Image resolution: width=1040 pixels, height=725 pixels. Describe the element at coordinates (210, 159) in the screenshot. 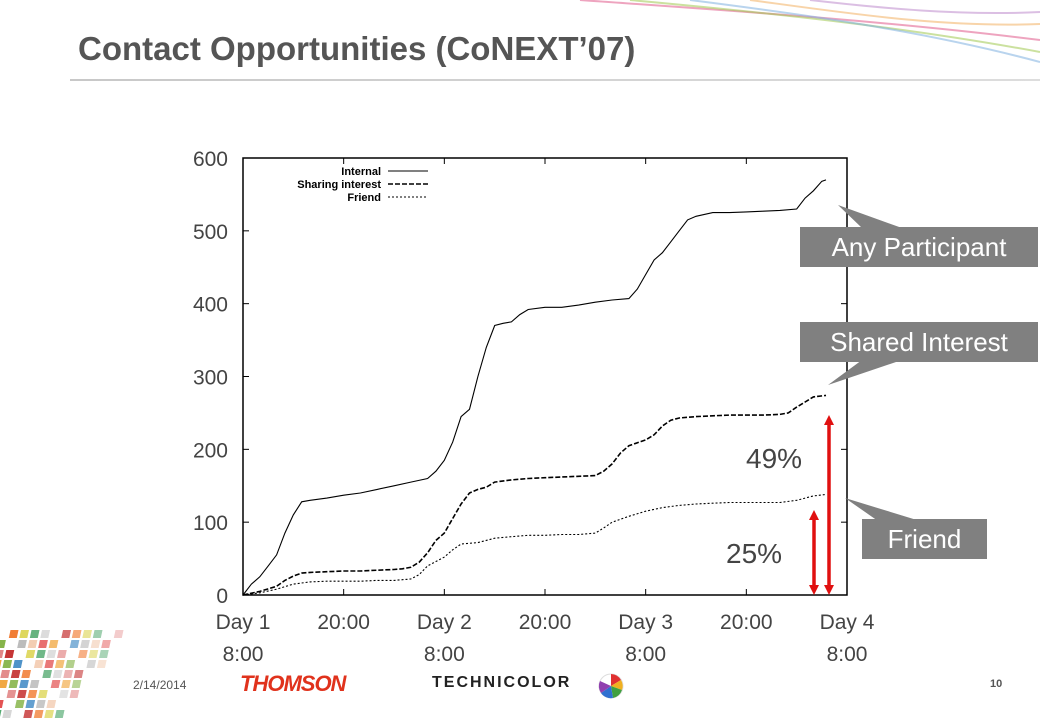

I see `y-tick-label: 600` at that location.